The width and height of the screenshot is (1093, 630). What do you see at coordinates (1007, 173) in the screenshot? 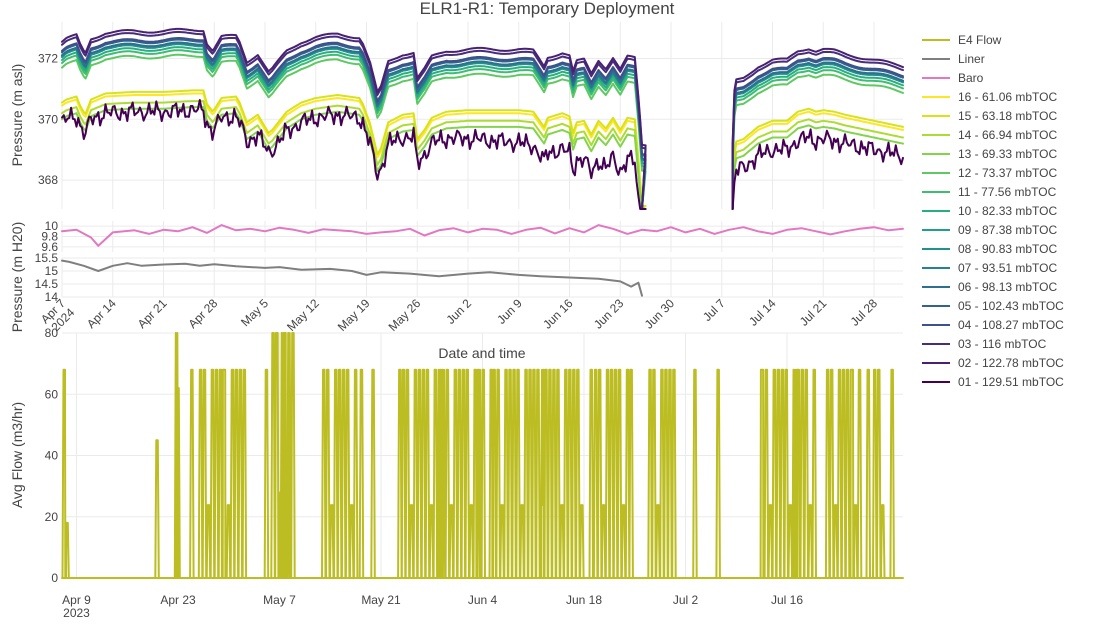
I see `legend-label: 12 - 73.37 mbTOC` at bounding box center [1007, 173].